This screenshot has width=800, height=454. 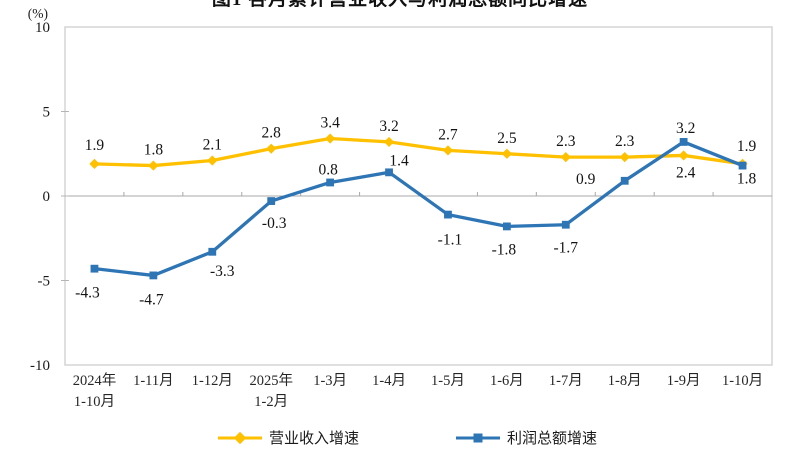 I want to click on x-tick-label: 1-8月, so click(x=625, y=381).